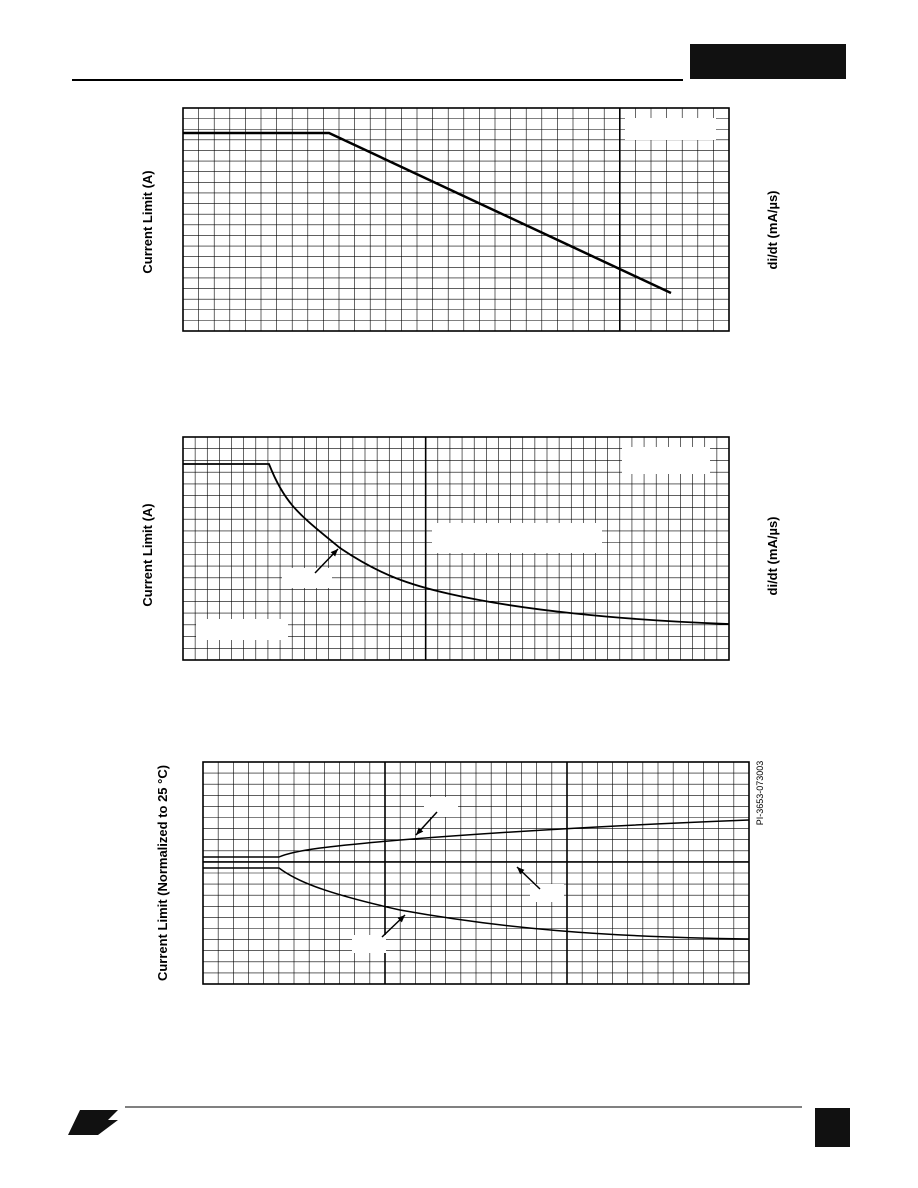 This screenshot has width=918, height=1188. I want to click on figure-code: PI-3653-073003, so click(760, 793).